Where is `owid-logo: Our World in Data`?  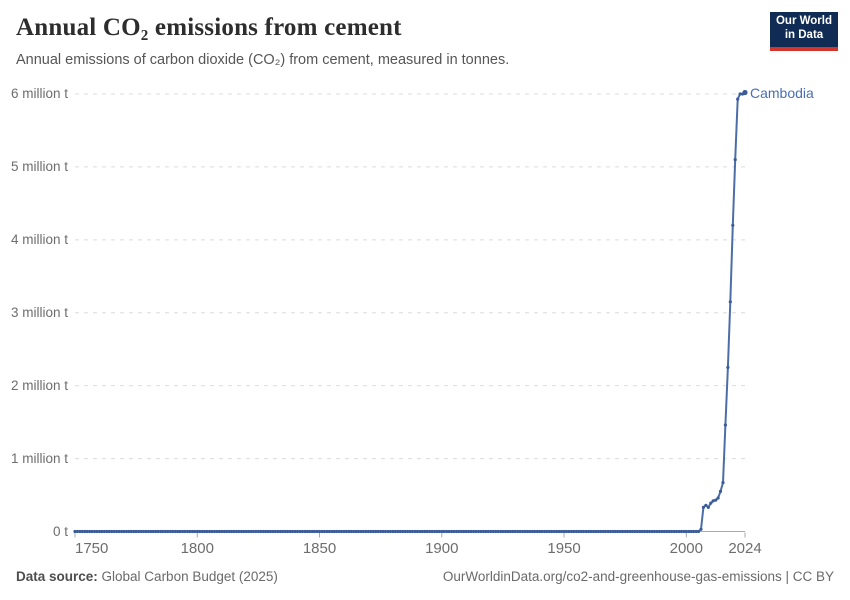 owid-logo: Our World in Data is located at coordinates (804, 31).